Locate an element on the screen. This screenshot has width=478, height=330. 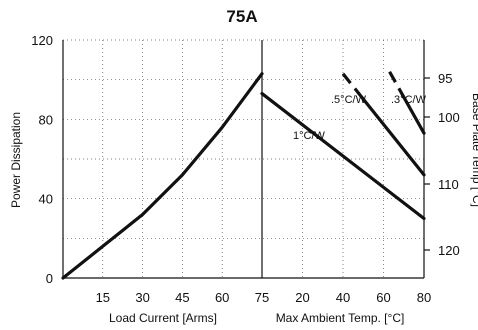
y2-tick-label: 110 is located at coordinates (448, 184).